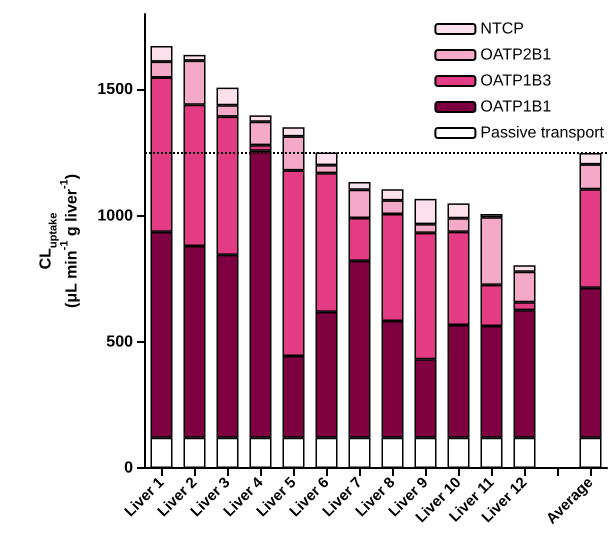  Describe the element at coordinates (120, 341) in the screenshot. I see `y-tick-label: 500` at that location.